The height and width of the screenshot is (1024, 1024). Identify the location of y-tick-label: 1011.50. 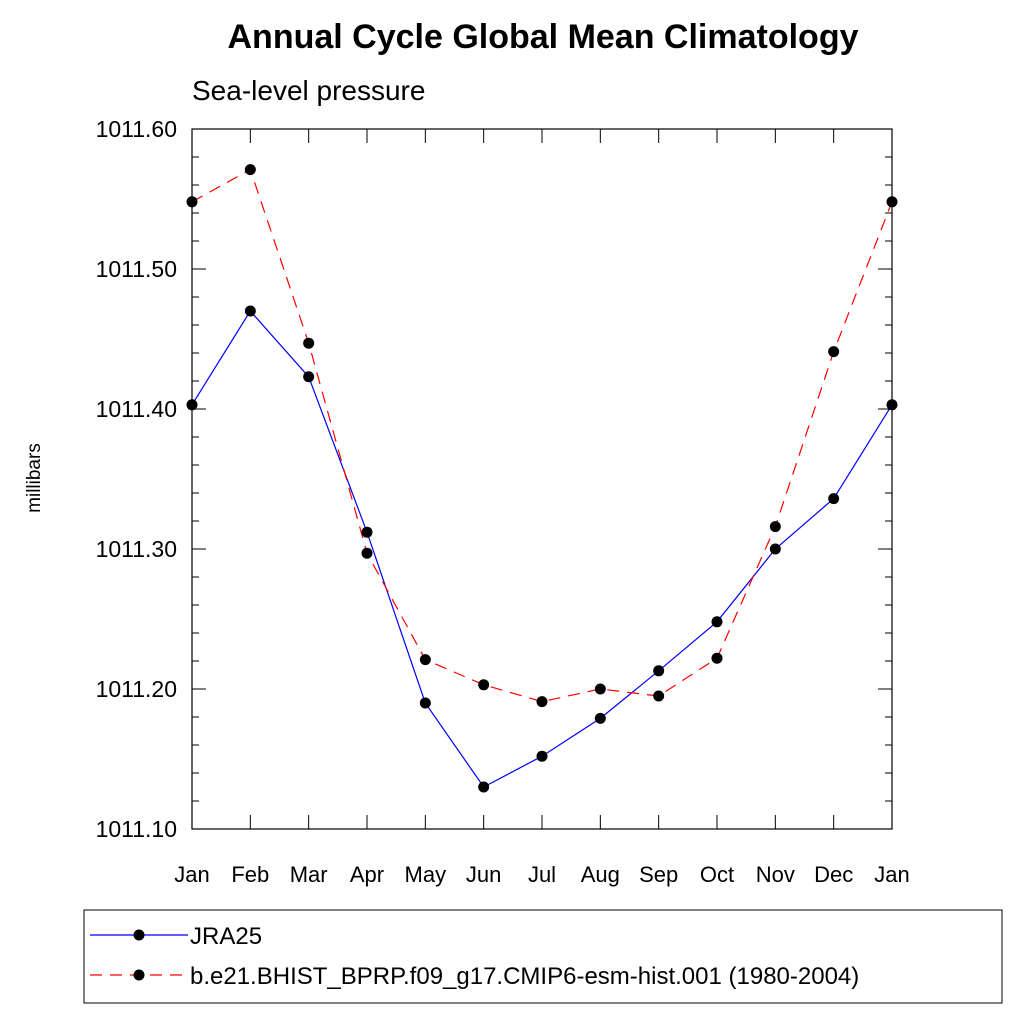
(136, 269).